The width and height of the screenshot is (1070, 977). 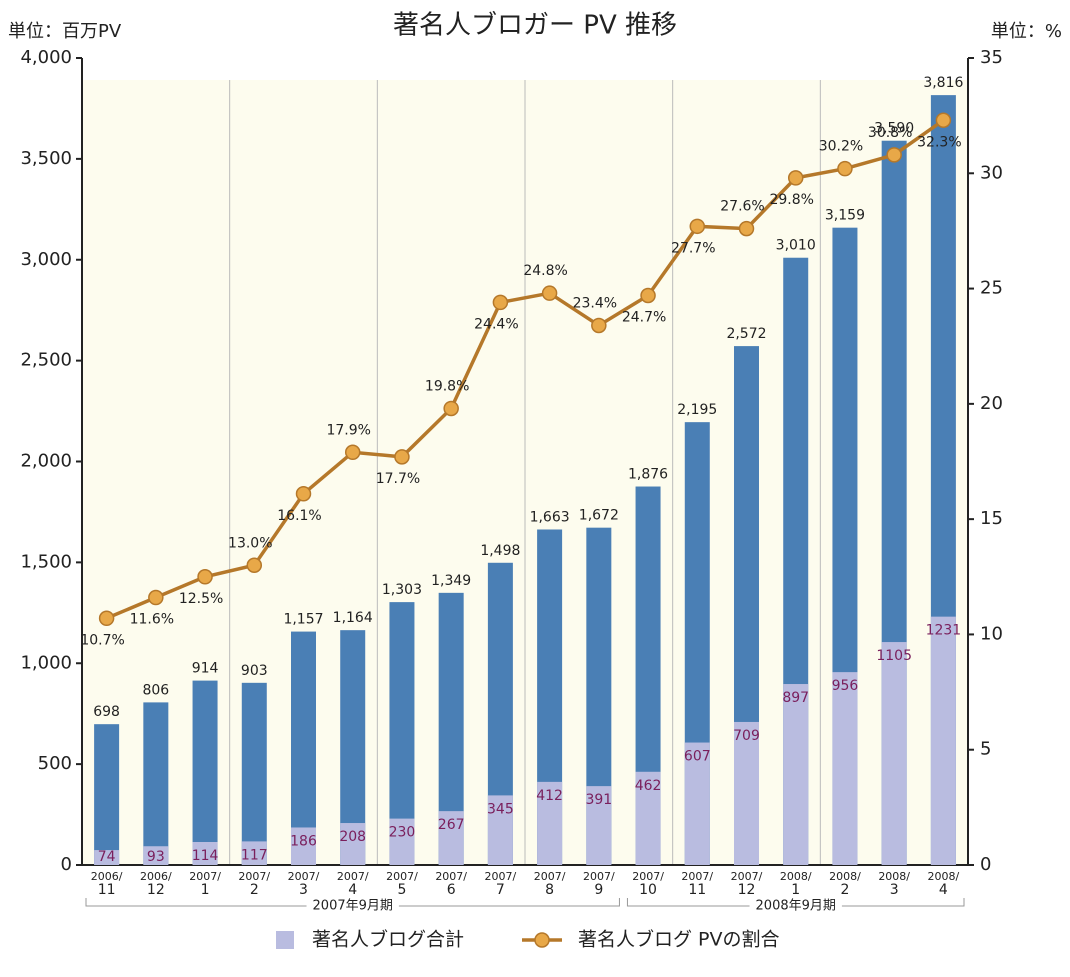 I want to click on y-tick-label: 1,000, so click(x=46, y=662).